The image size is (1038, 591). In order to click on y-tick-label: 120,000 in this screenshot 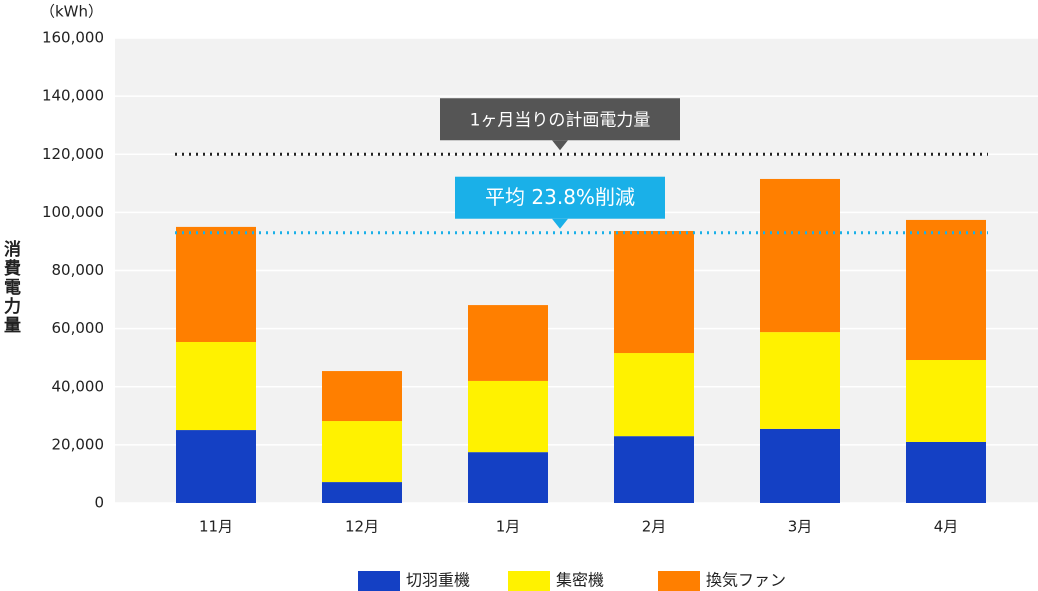, I will do `click(73, 154)`.